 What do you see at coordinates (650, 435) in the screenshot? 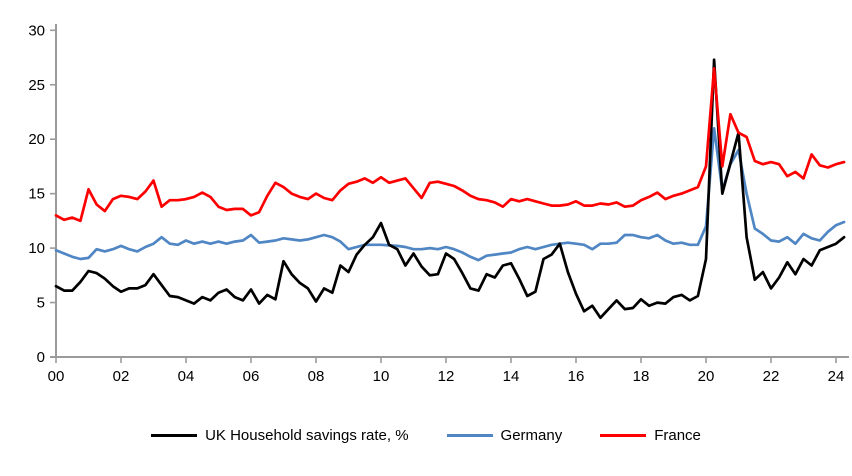
I see `legend-item-france: France` at bounding box center [650, 435].